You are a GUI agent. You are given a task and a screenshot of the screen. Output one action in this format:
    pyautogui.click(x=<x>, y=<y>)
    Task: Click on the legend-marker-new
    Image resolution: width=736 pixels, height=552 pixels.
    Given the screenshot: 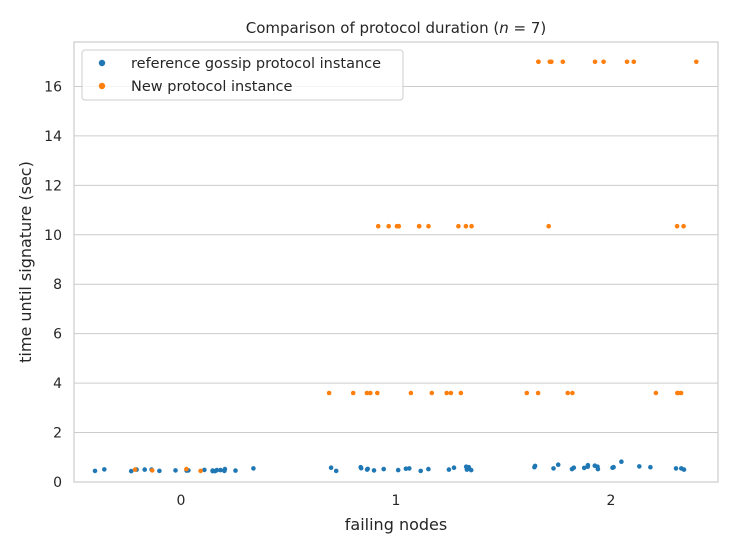 What is the action you would take?
    pyautogui.click(x=102, y=86)
    